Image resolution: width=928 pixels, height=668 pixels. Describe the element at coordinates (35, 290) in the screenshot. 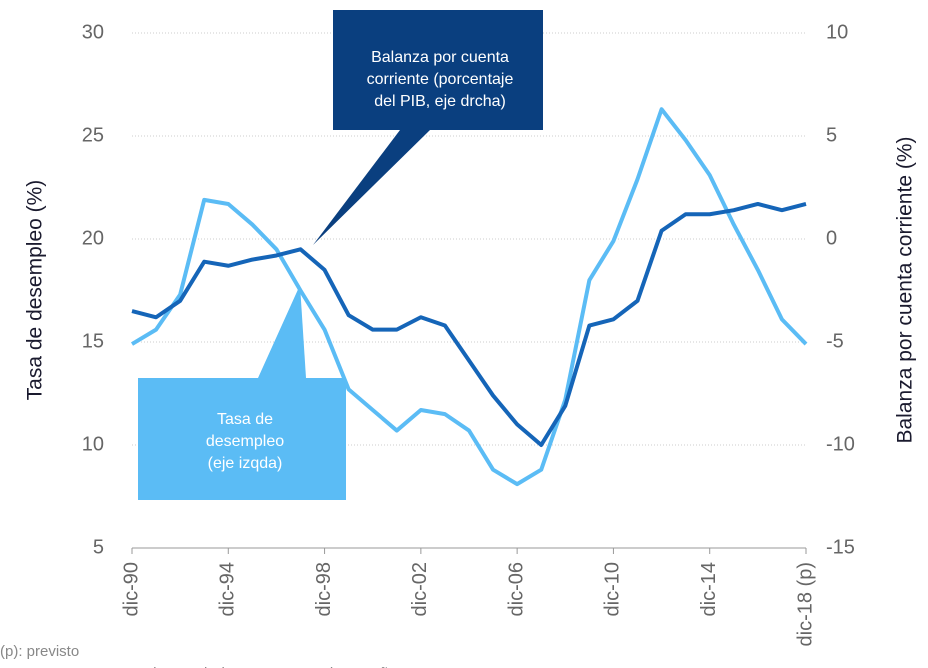

I see `y-axis-title: Tasa de desempleo (%)` at that location.